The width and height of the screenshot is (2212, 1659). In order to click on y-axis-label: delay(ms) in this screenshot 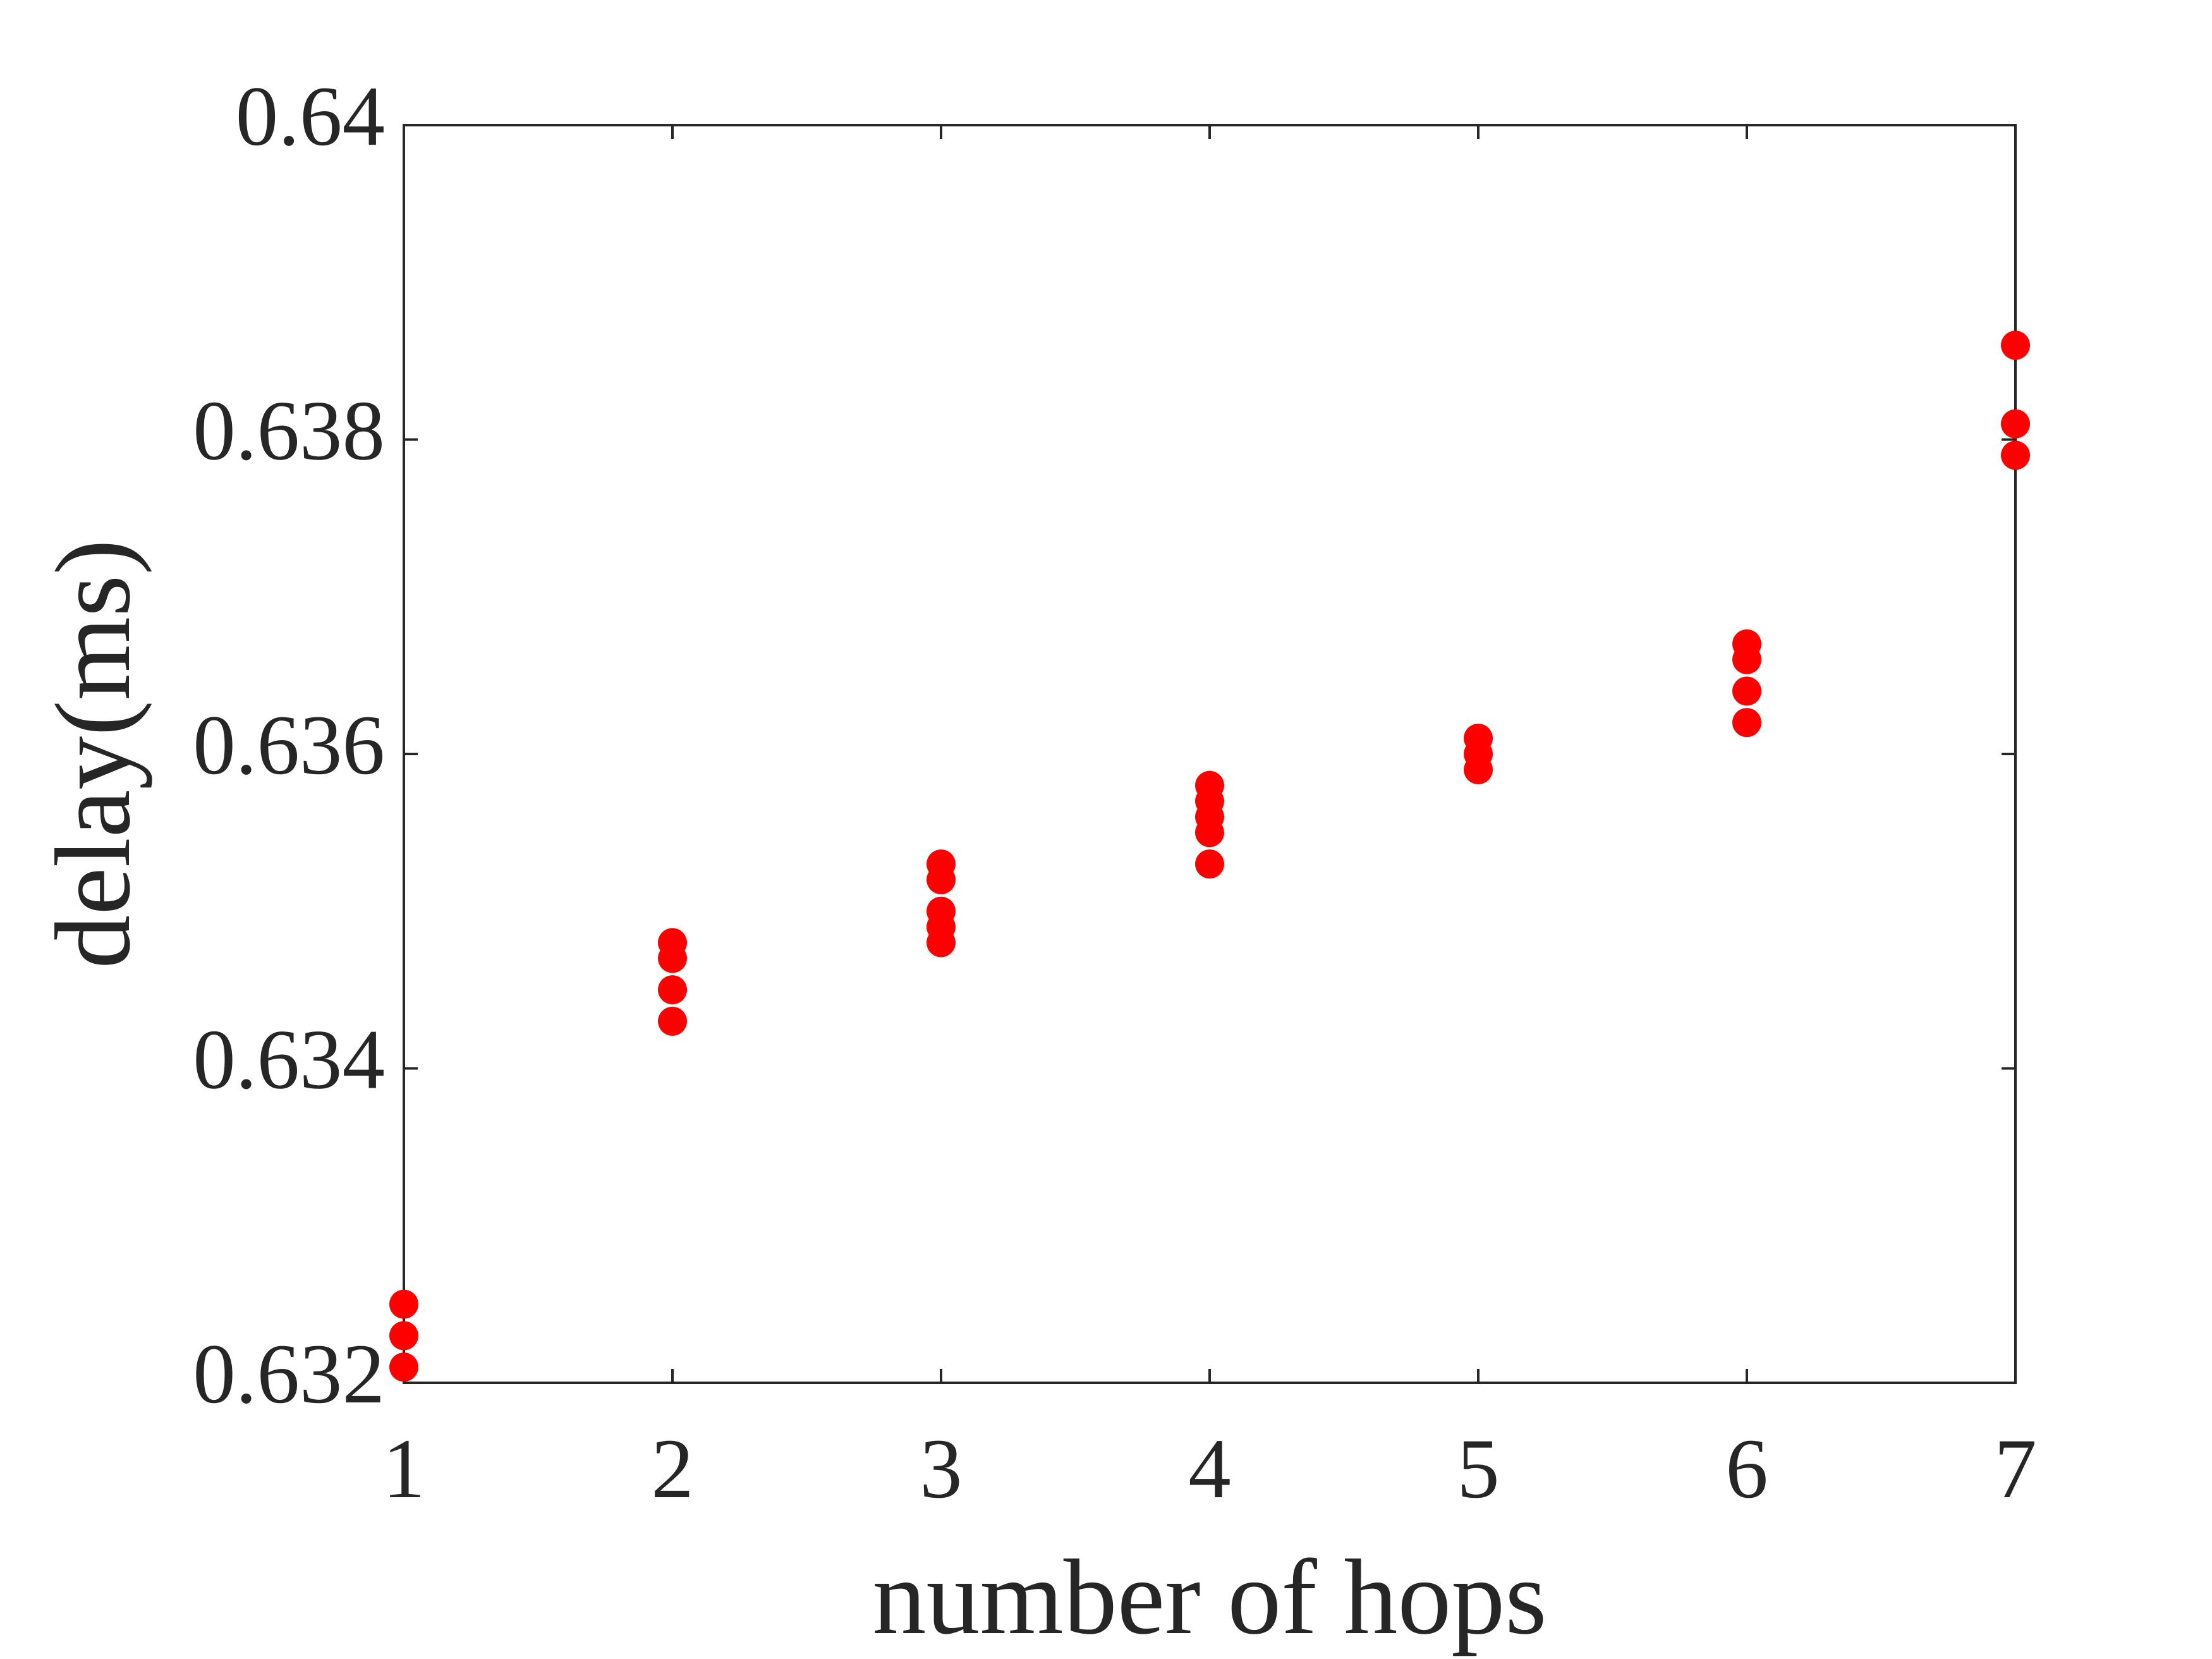, I will do `click(92, 754)`.